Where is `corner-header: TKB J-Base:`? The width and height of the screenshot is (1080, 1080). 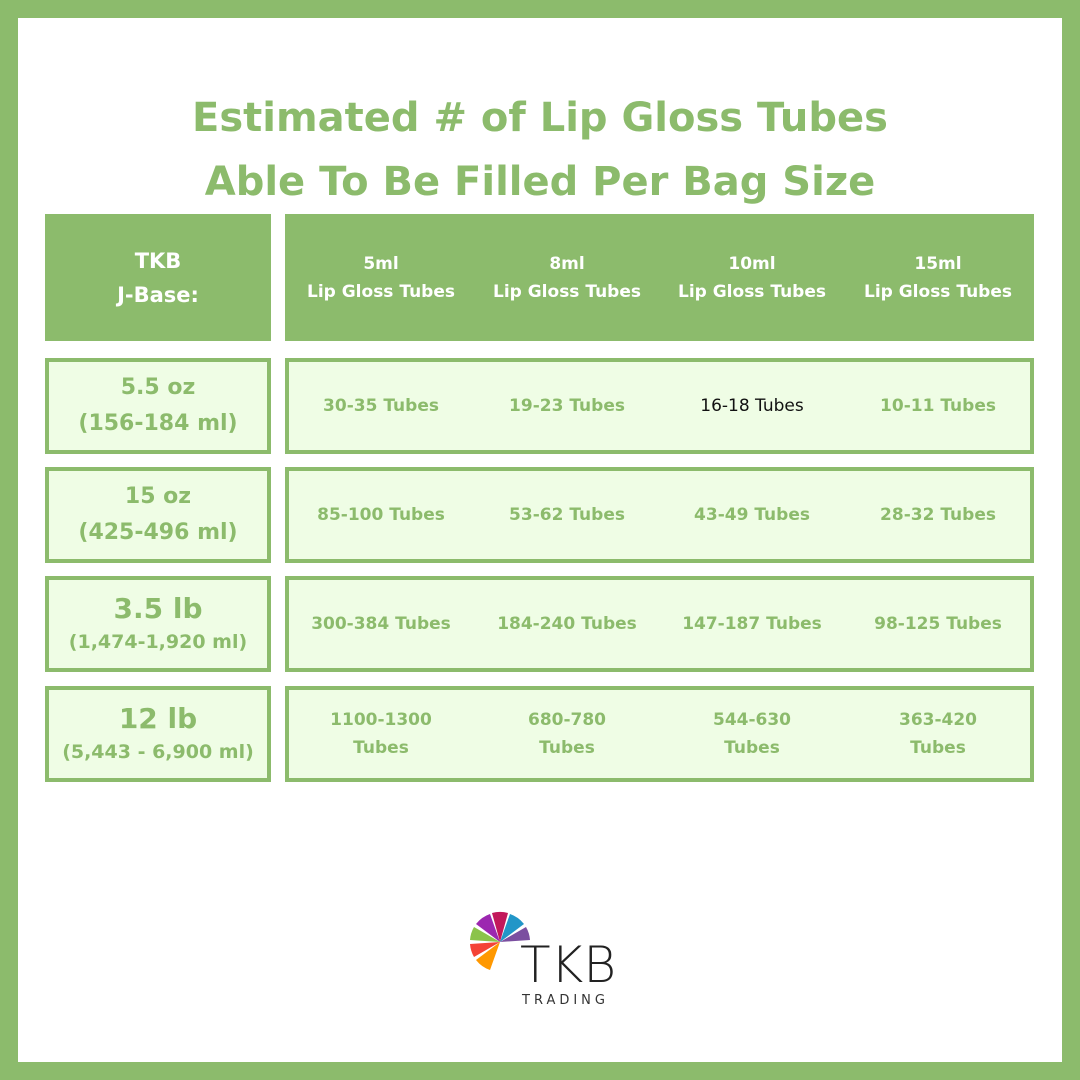
corner-header: TKB J-Base: is located at coordinates (158, 277).